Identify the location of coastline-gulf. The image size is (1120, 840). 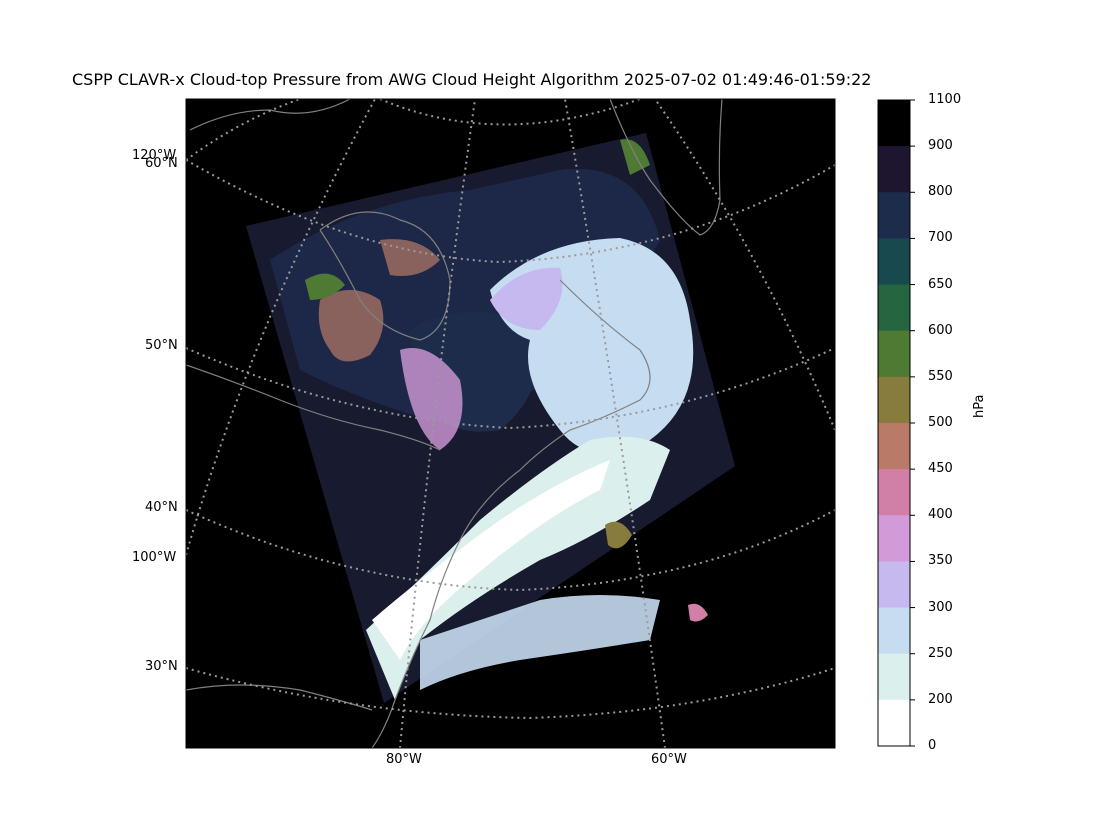
(279, 697).